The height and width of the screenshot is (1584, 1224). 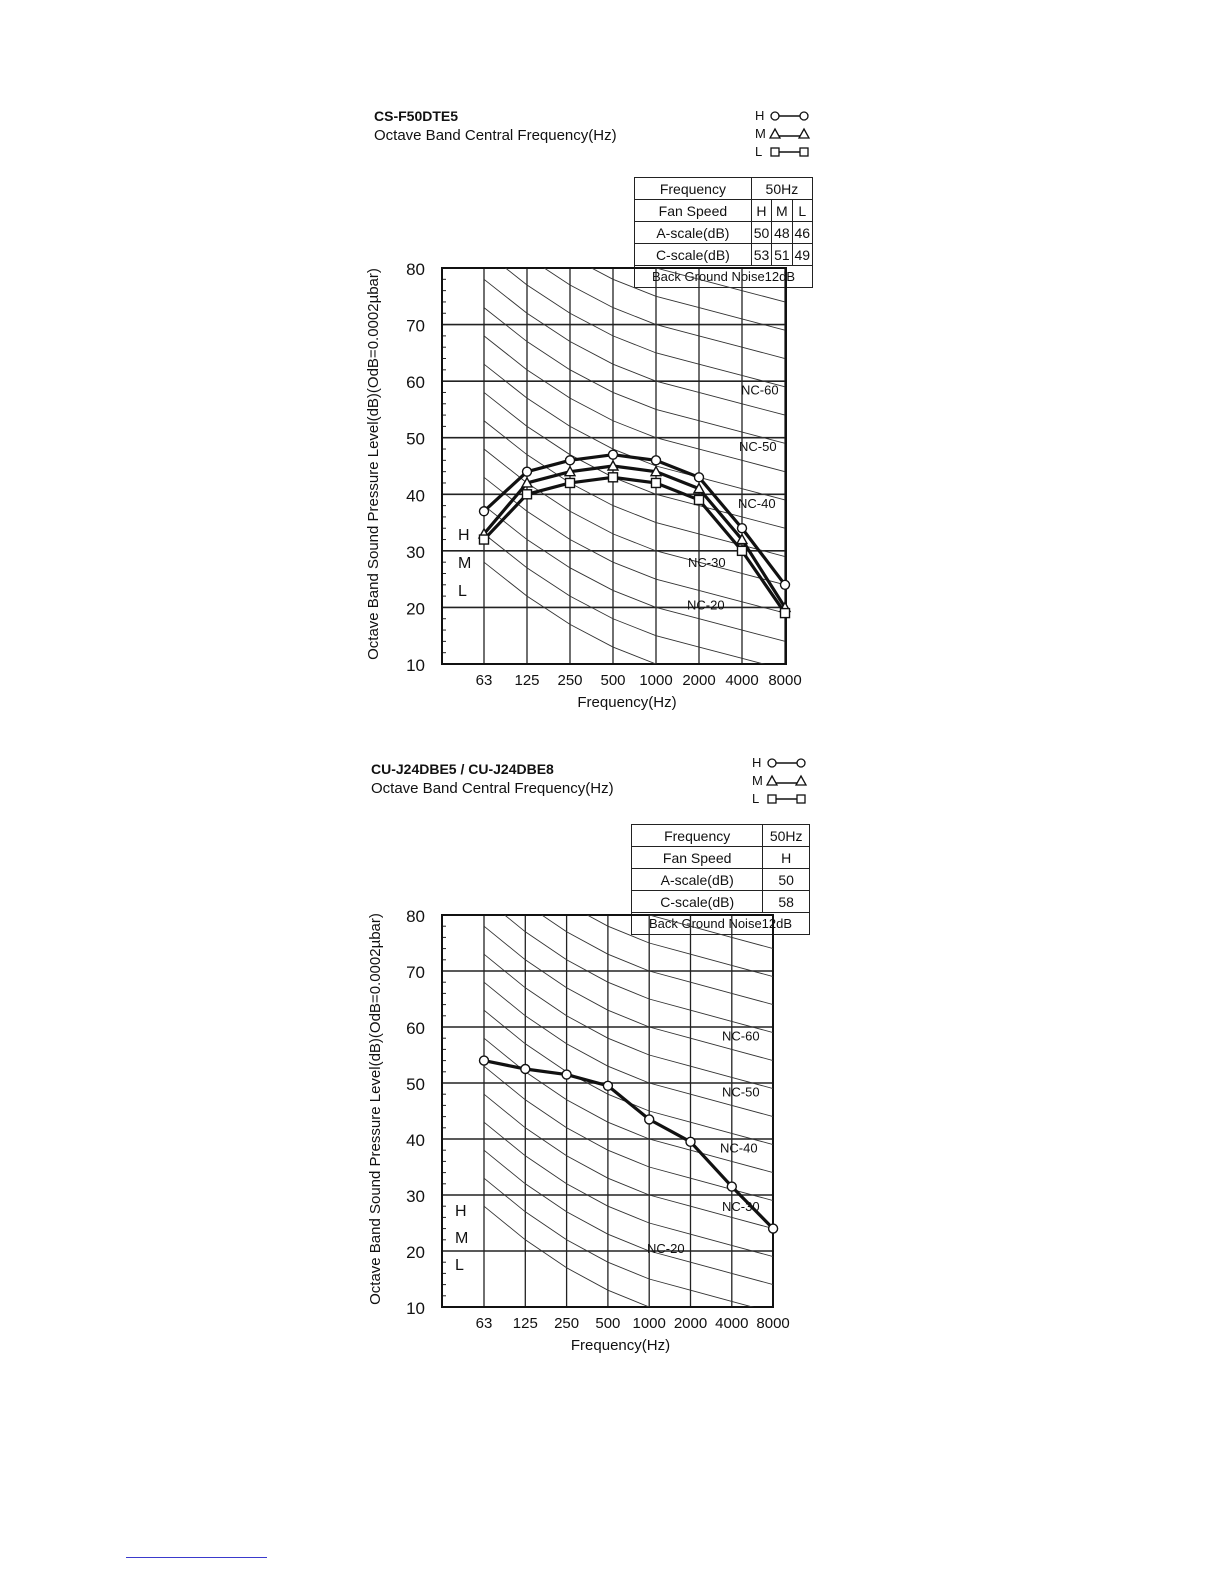 I want to click on x-tick-label: 500, so click(x=607, y=1323).